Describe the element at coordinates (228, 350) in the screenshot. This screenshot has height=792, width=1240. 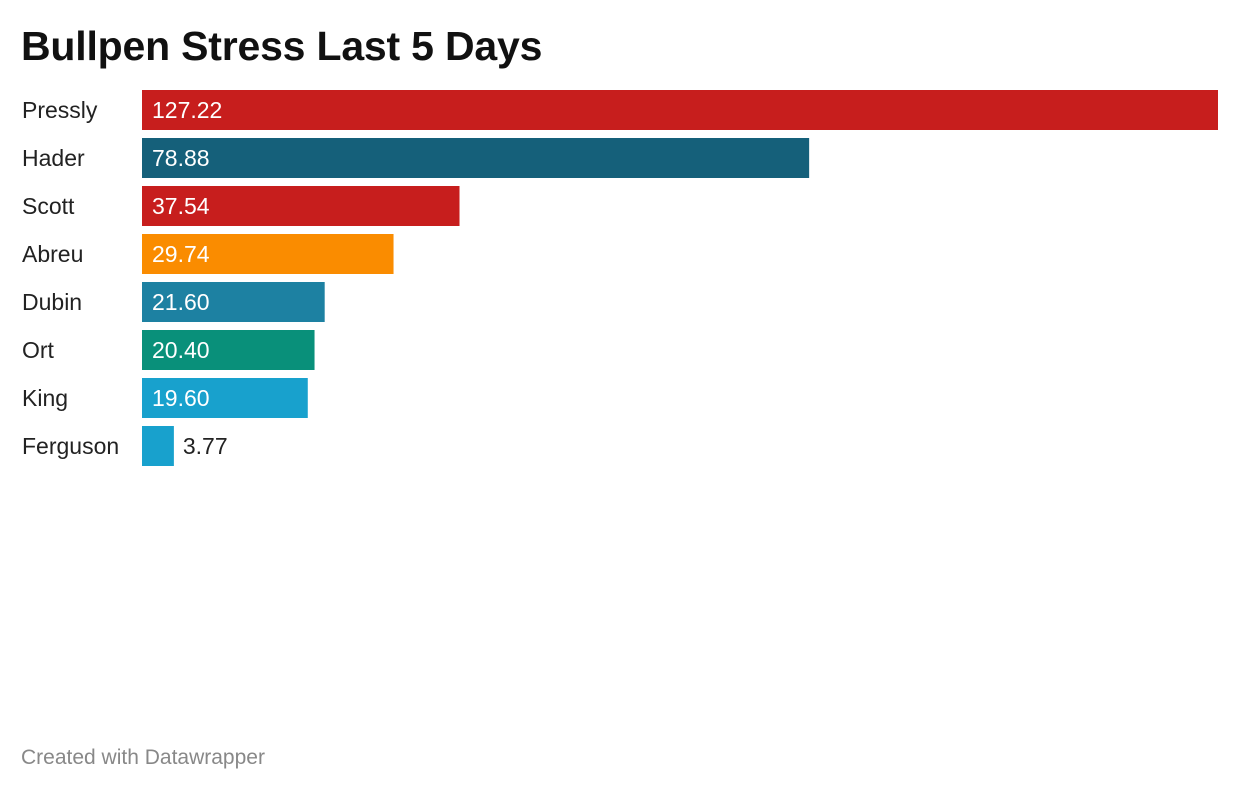
I see `bar-ort` at that location.